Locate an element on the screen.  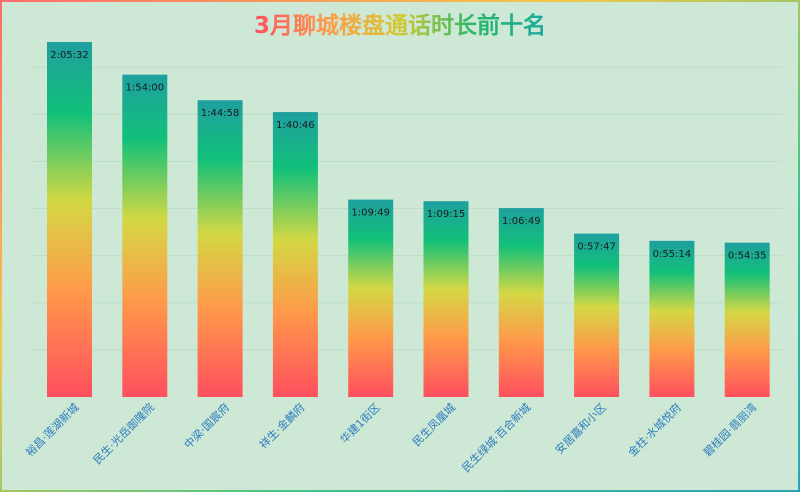
category-label-7: 民生绿城·百合新城 is located at coordinates (496, 437).